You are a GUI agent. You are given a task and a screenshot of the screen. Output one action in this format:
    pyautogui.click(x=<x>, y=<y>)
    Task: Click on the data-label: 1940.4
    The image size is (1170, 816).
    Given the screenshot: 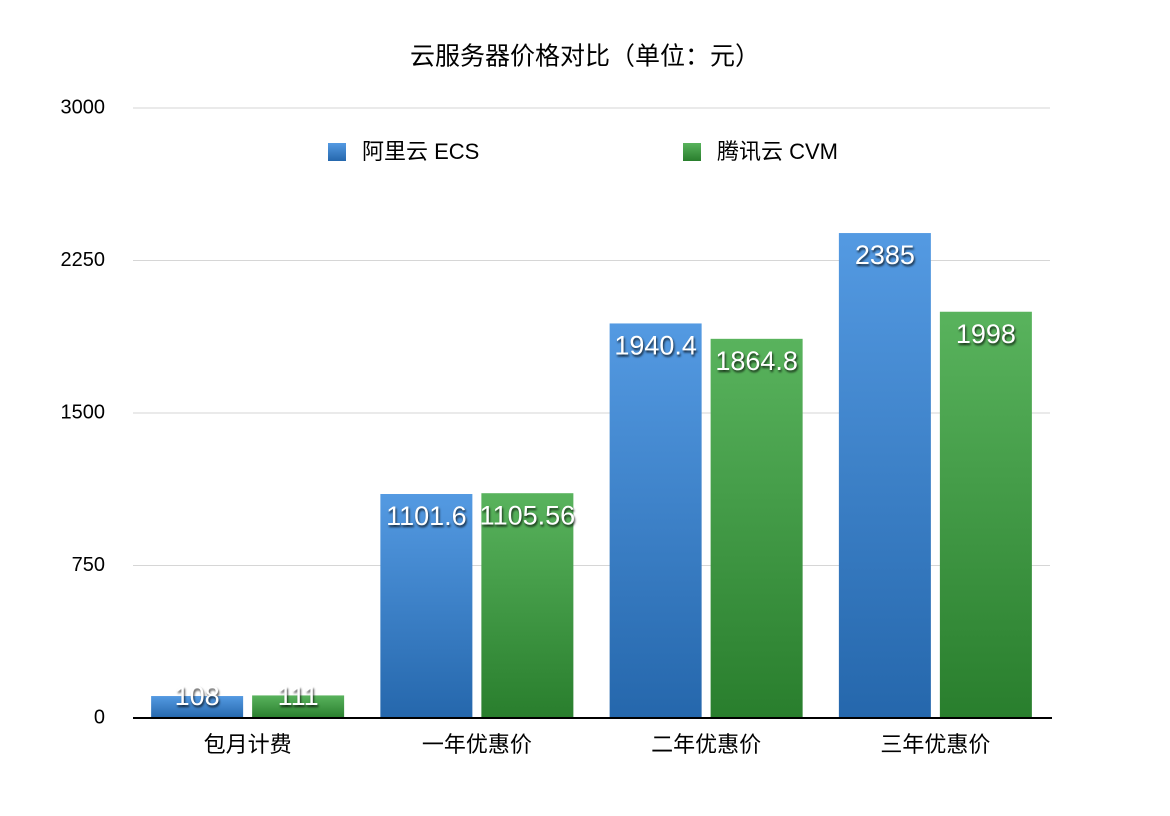 What is the action you would take?
    pyautogui.click(x=655, y=346)
    